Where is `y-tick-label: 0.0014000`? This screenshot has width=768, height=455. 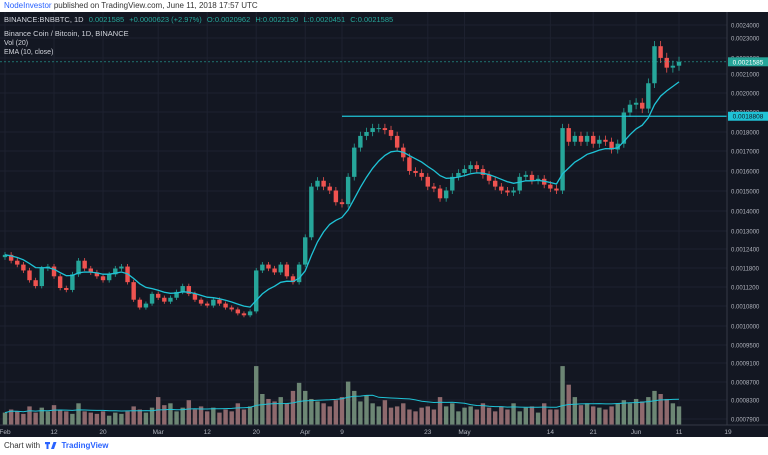 y-tick-label: 0.0014000 is located at coordinates (745, 213).